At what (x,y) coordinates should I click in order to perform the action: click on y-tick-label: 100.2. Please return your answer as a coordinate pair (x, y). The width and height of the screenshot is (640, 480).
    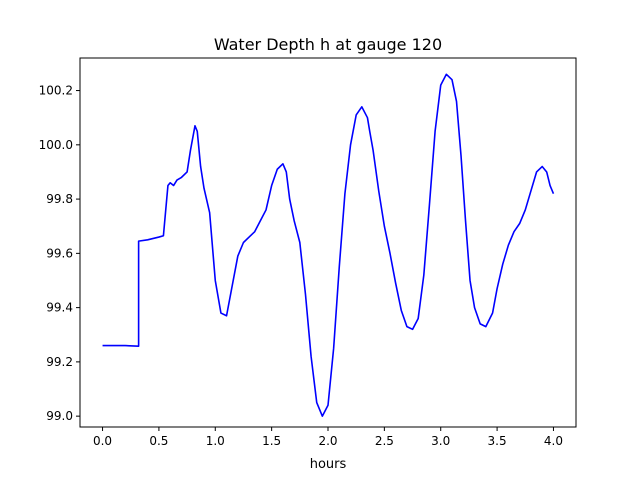
    Looking at the image, I should click on (56, 91).